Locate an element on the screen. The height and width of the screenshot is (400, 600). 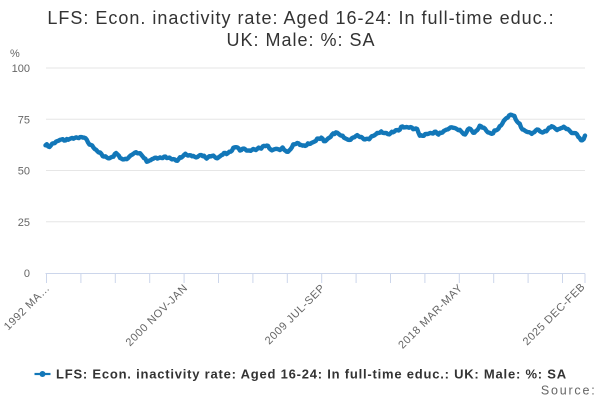
svg-text: 25 is located at coordinates (24, 223).